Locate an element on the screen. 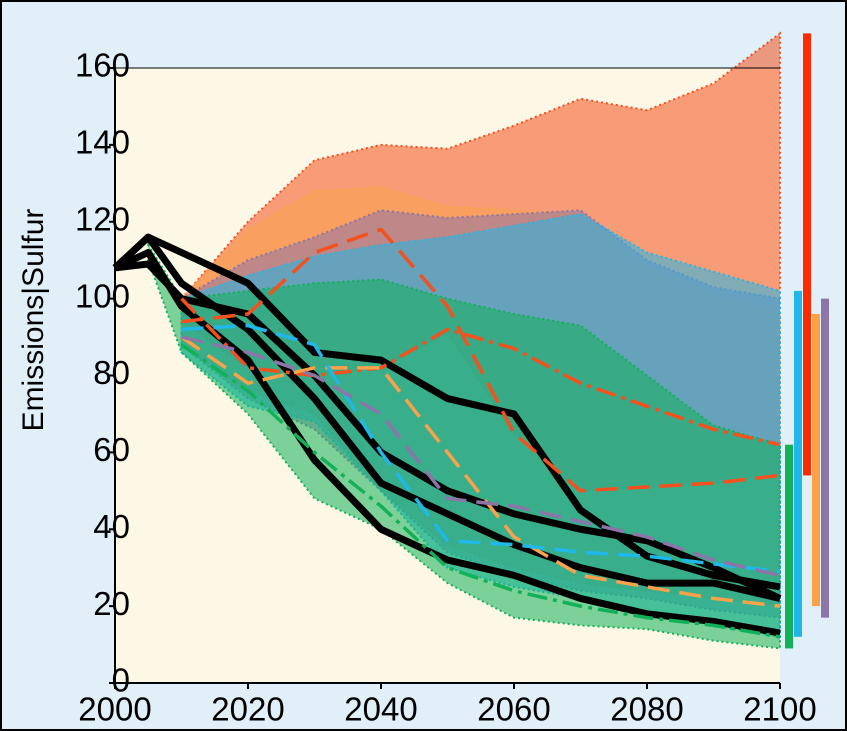  x-tick-label: 2100 is located at coordinates (779, 709).